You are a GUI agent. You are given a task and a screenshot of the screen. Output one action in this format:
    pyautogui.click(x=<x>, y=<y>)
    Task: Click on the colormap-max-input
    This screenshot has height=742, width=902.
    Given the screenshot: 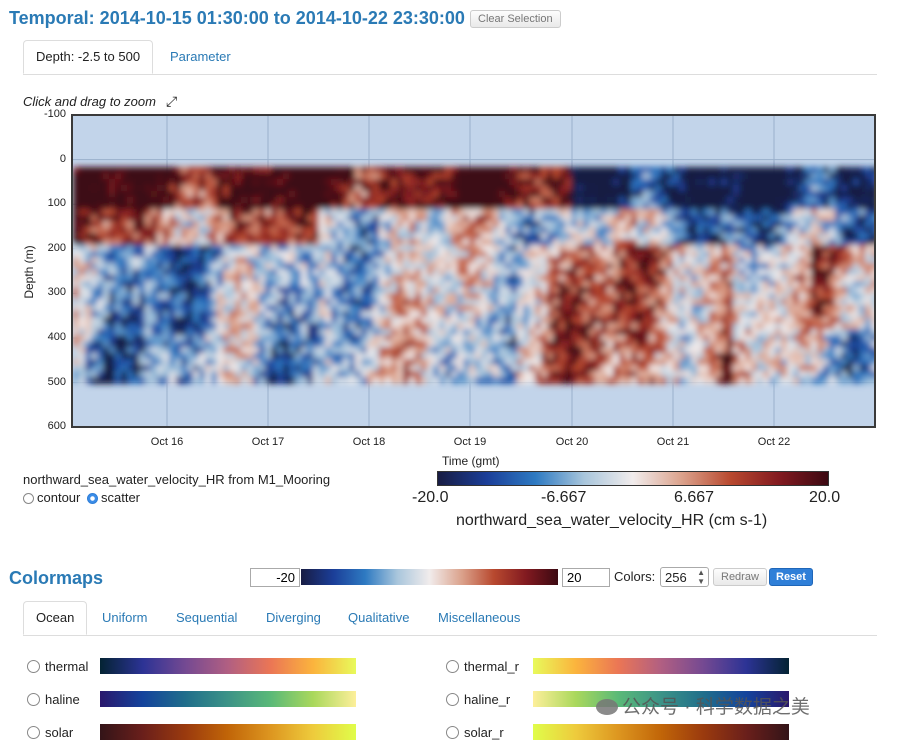 What is the action you would take?
    pyautogui.click(x=586, y=577)
    